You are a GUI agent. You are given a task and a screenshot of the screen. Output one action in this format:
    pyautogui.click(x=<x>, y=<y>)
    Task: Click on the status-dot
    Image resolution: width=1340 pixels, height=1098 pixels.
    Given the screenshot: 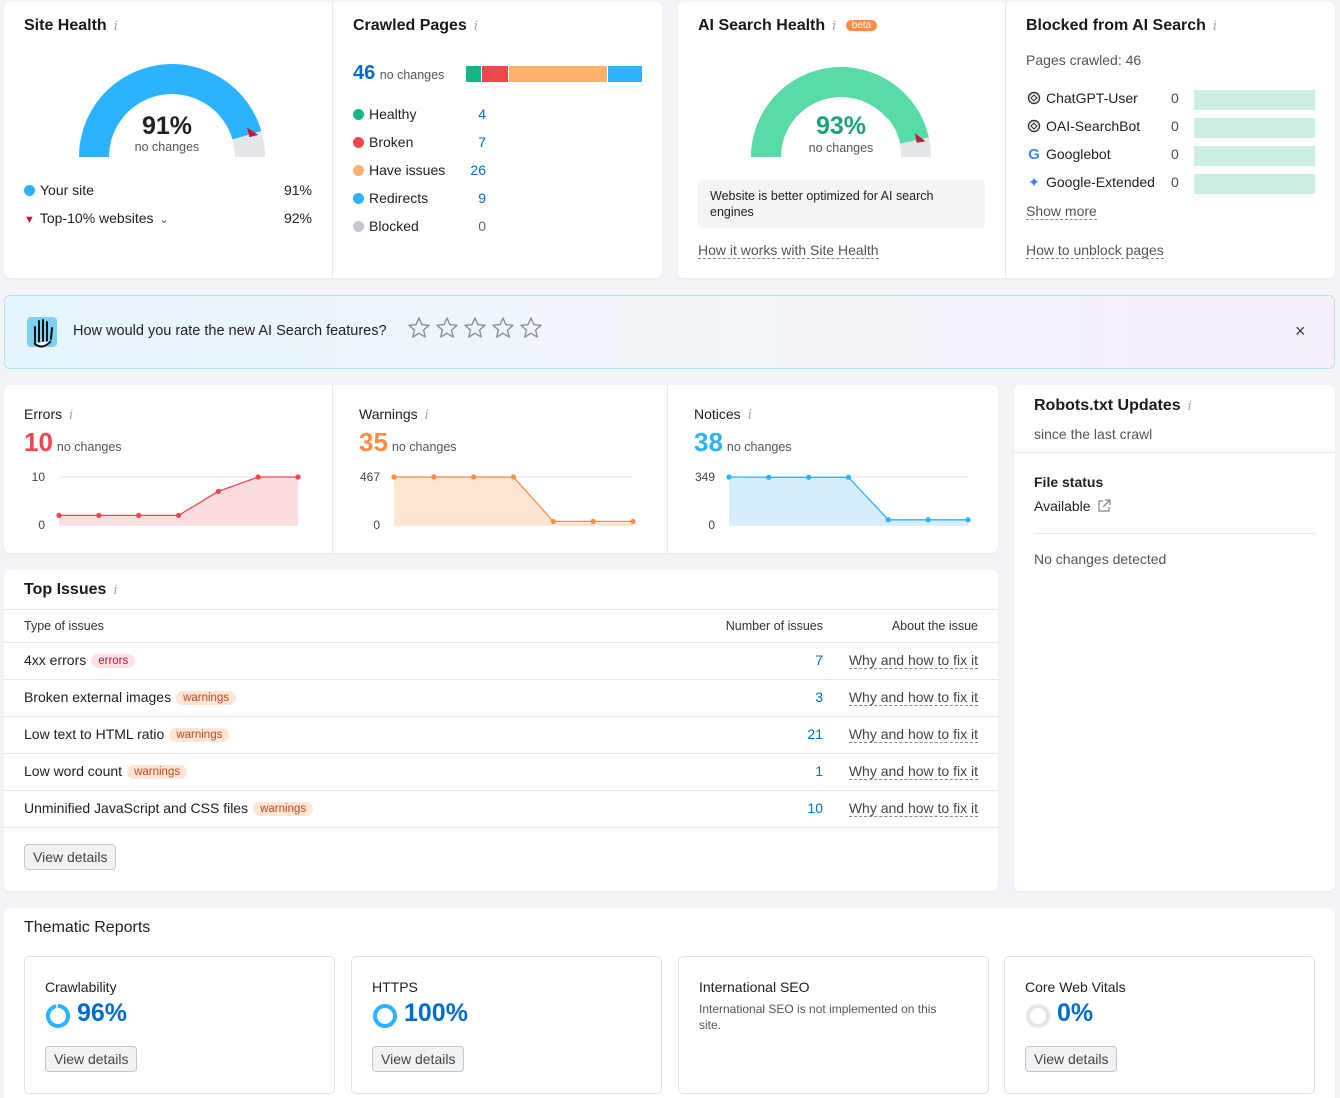 What is the action you would take?
    pyautogui.click(x=358, y=114)
    